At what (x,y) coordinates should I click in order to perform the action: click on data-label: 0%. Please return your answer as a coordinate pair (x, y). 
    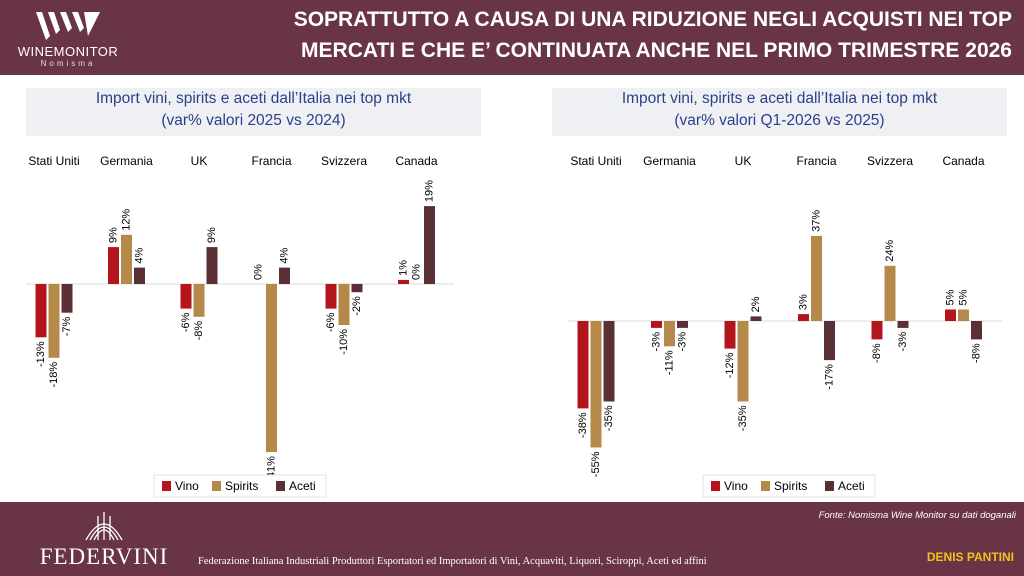
    Looking at the image, I should click on (416, 272).